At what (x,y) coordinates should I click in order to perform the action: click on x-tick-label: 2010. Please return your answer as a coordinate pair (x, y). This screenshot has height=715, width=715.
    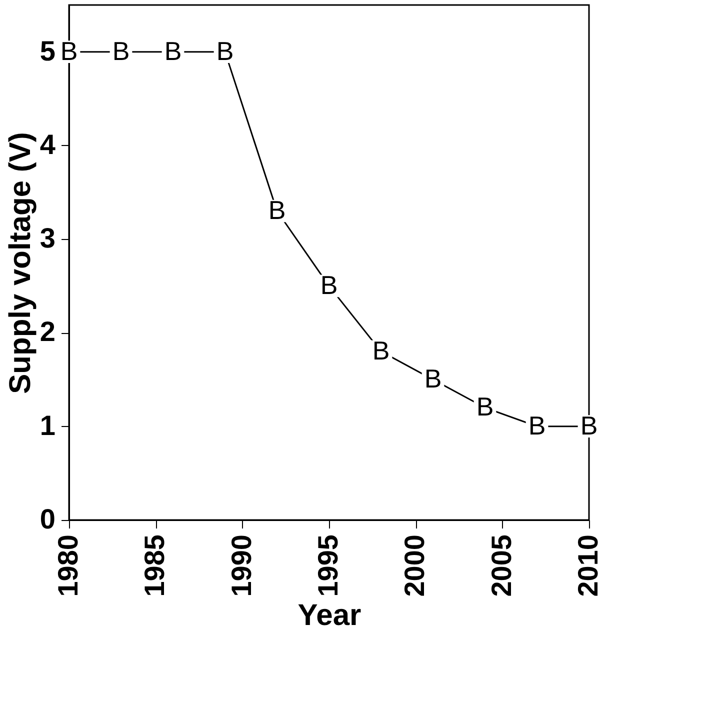
    Looking at the image, I should click on (588, 565).